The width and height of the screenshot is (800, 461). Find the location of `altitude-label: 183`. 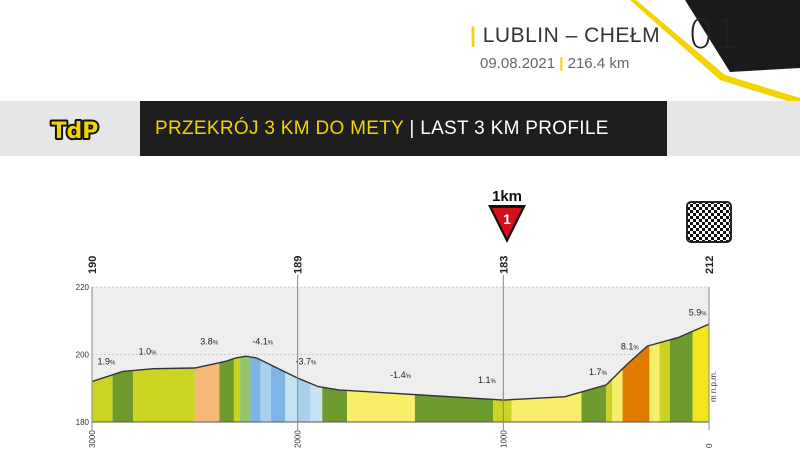

altitude-label: 183 is located at coordinates (504, 265).